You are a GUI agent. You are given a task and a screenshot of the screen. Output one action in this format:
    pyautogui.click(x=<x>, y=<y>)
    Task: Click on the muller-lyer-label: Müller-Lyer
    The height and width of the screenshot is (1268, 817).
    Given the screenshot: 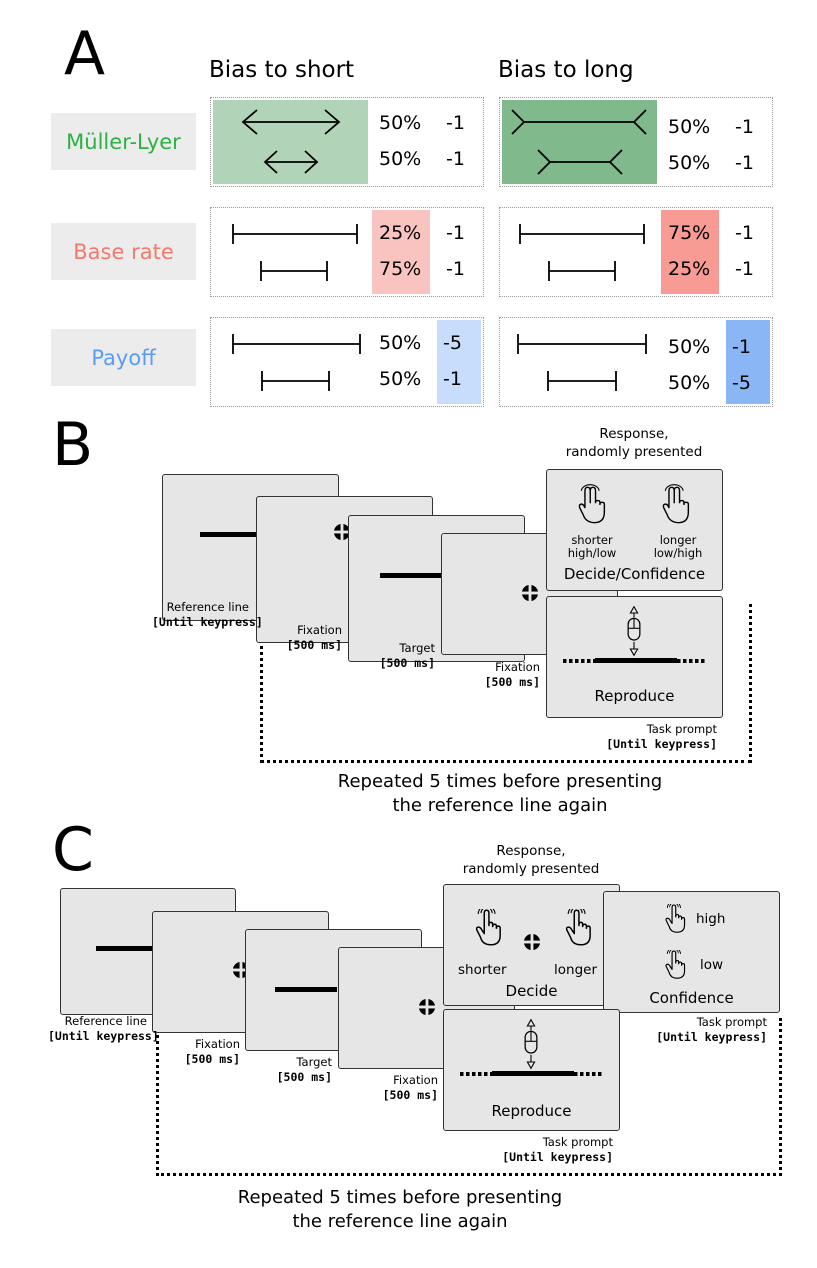 What is the action you would take?
    pyautogui.click(x=123, y=141)
    